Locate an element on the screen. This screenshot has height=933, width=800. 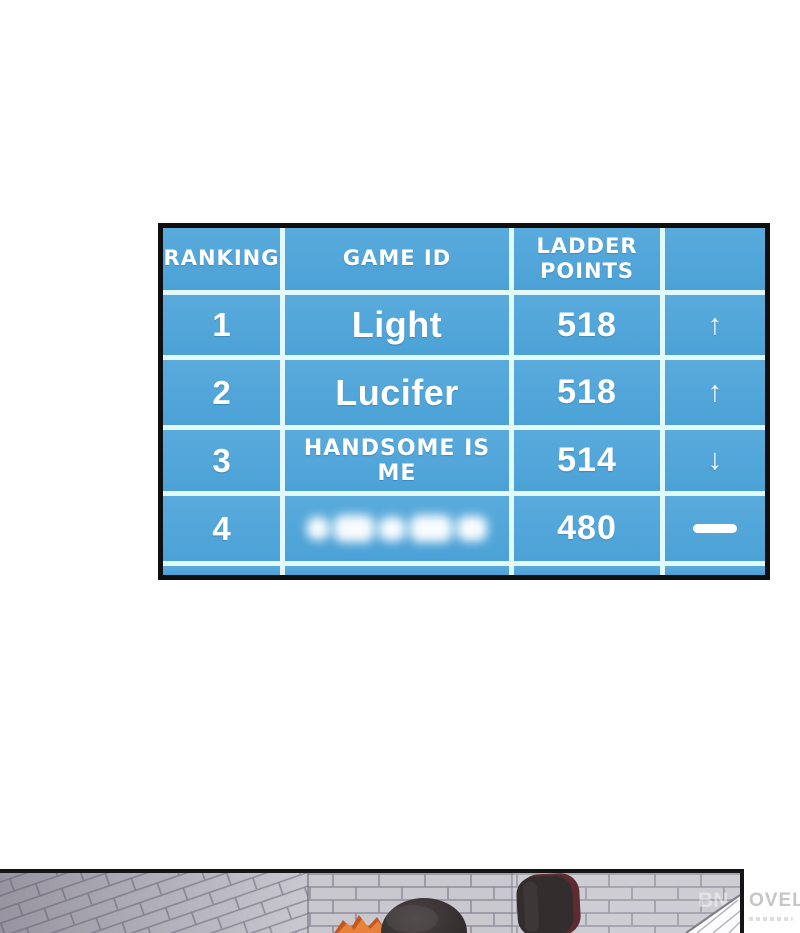
col-header-ladder-points: LADDER POINTS is located at coordinates (587, 259).